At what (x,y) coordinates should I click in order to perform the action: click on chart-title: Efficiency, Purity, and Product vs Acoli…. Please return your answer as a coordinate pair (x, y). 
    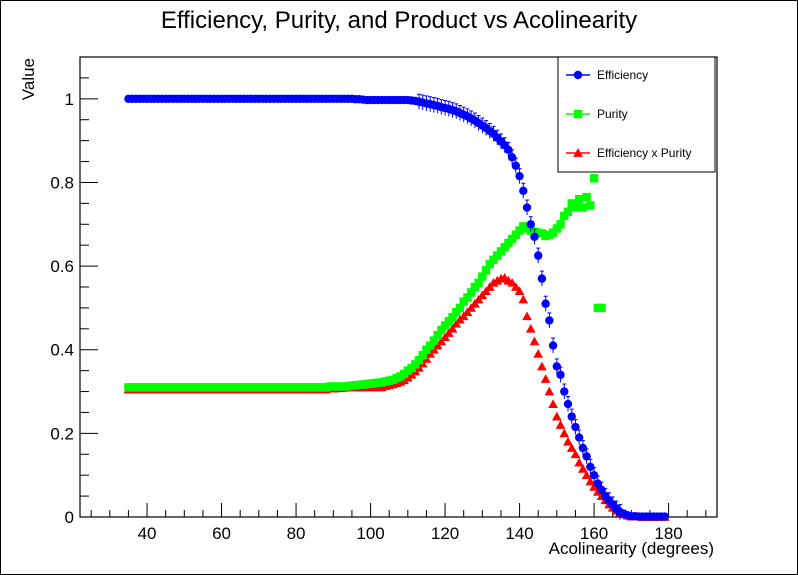
    Looking at the image, I should click on (399, 20).